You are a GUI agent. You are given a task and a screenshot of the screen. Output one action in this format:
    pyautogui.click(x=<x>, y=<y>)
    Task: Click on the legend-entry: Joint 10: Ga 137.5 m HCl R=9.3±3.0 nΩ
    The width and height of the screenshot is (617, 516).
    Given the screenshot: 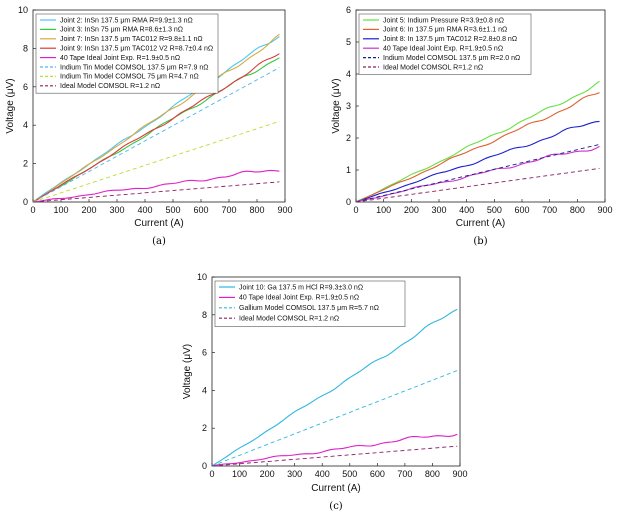 What is the action you would take?
    pyautogui.click(x=301, y=287)
    